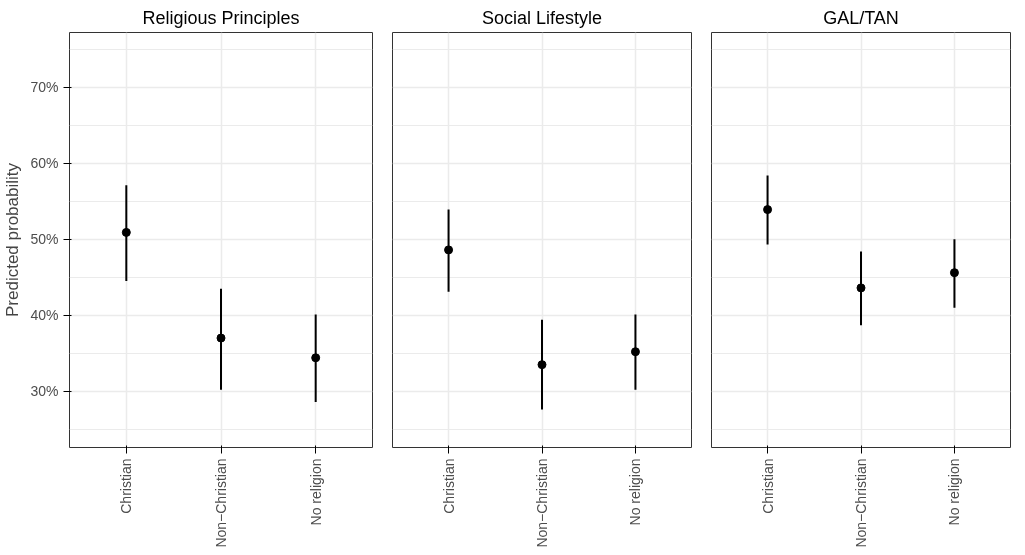 This screenshot has height=555, width=1025. Describe the element at coordinates (44, 315) in the screenshot. I see `y-tick-label: 40%` at that location.